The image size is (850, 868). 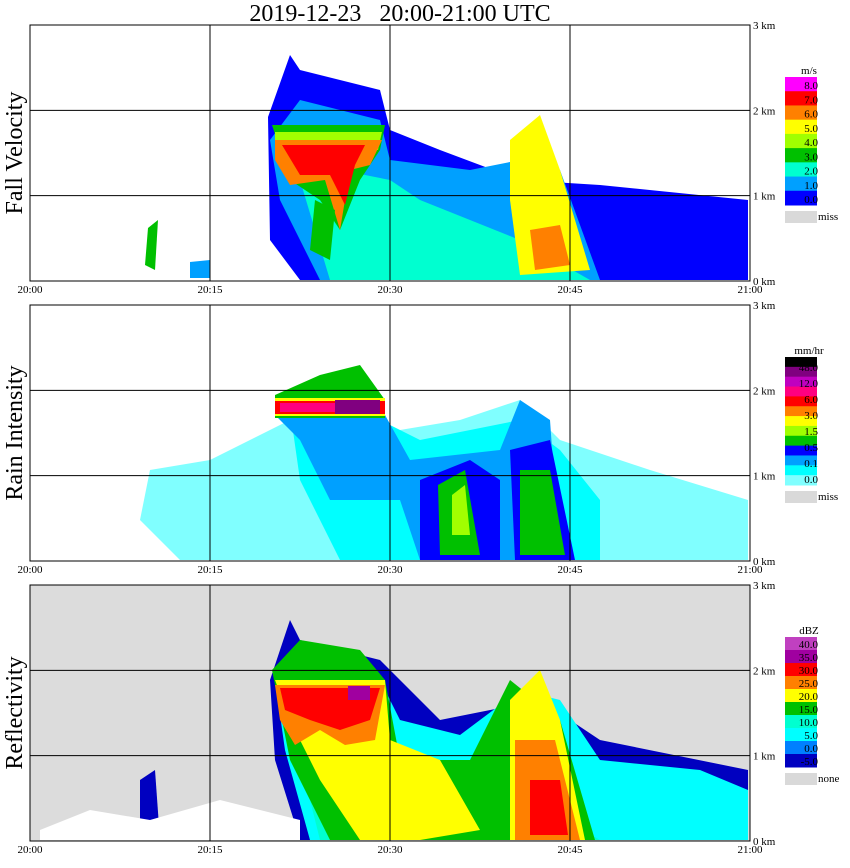 What do you see at coordinates (809, 71) in the screenshot?
I see `colorbar-unit: m/s` at bounding box center [809, 71].